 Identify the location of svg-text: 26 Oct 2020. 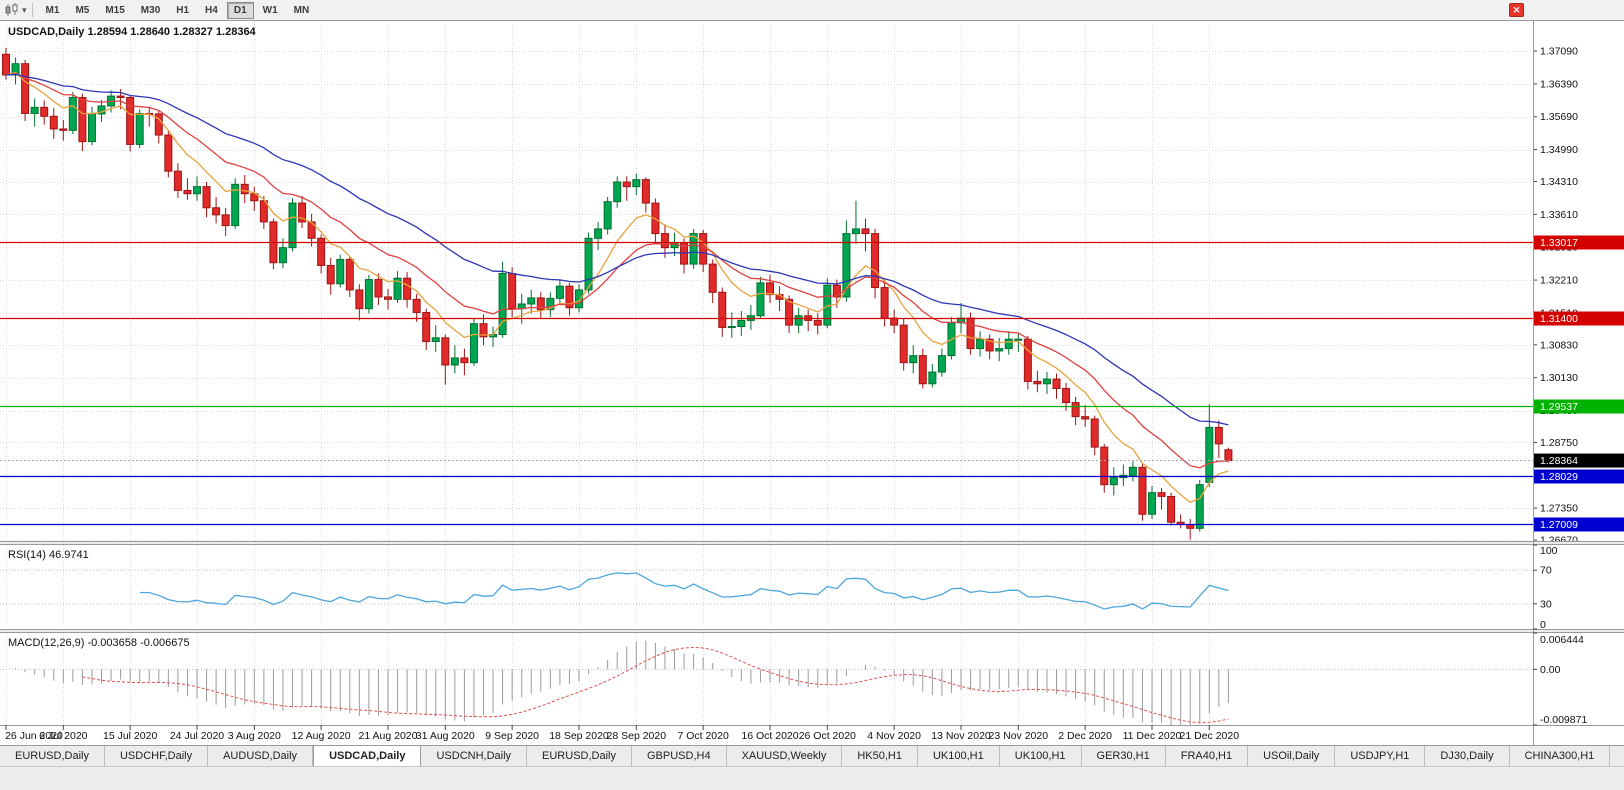
(827, 736).